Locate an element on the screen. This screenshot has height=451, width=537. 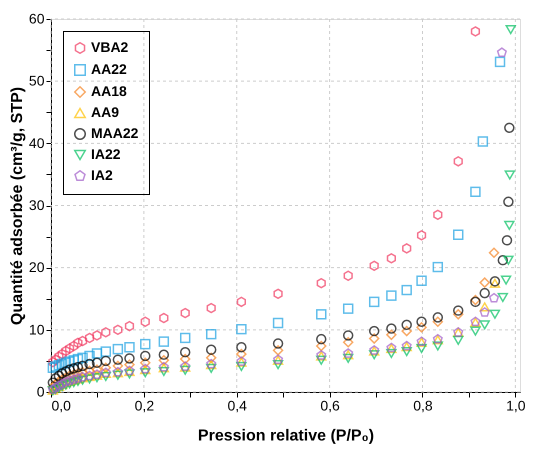
legend-label: AA18 is located at coordinates (109, 91).